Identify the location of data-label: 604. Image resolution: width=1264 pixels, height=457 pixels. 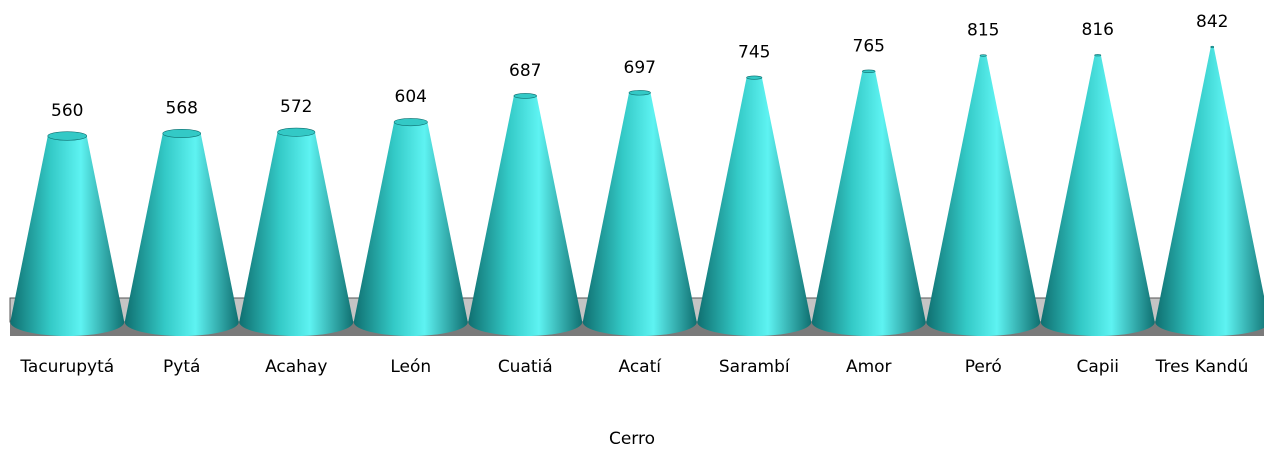
(411, 97).